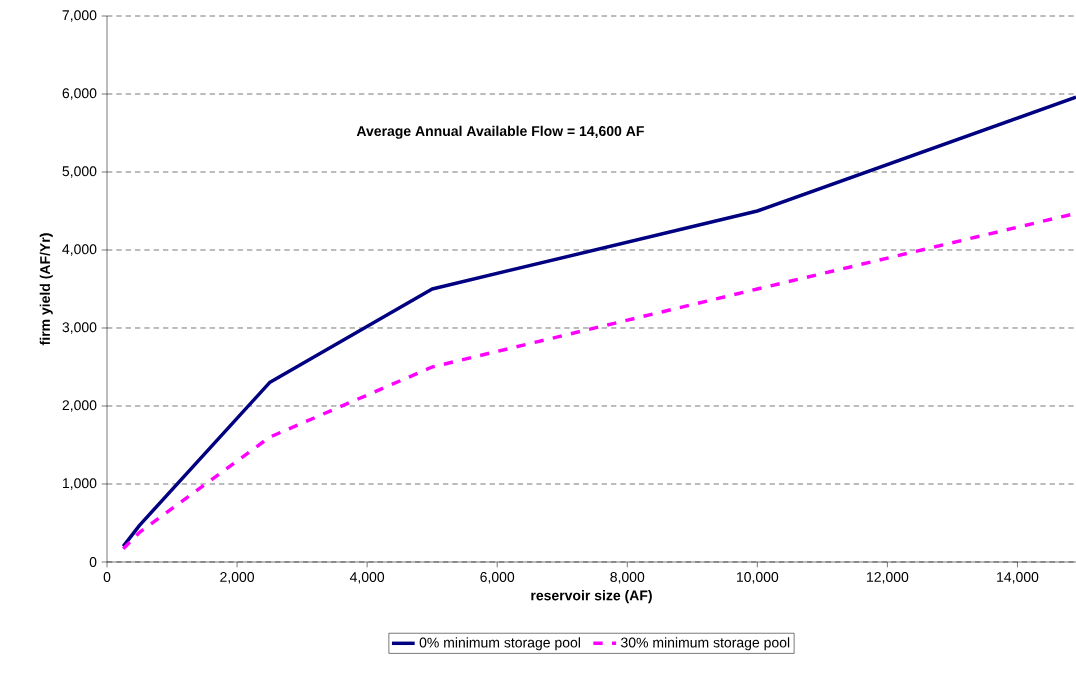 This screenshot has height=675, width=1076. What do you see at coordinates (627, 578) in the screenshot?
I see `x-tick-label: 8,000` at bounding box center [627, 578].